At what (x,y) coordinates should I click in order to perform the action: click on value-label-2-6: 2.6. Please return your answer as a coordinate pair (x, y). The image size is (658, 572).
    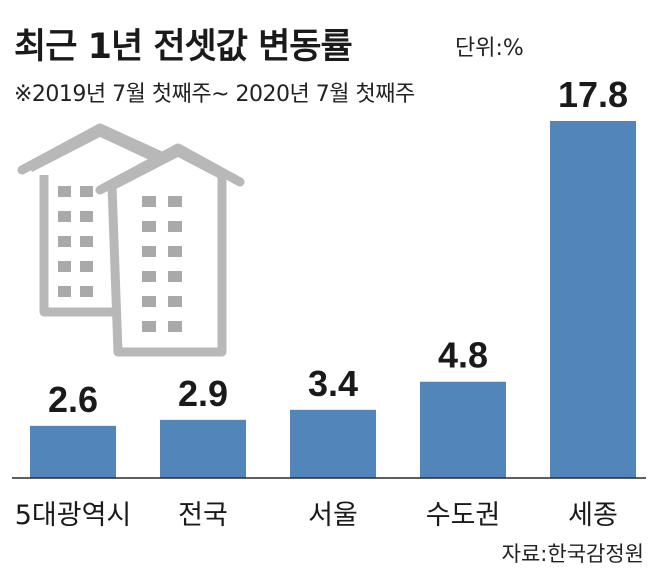
    Looking at the image, I should click on (73, 399).